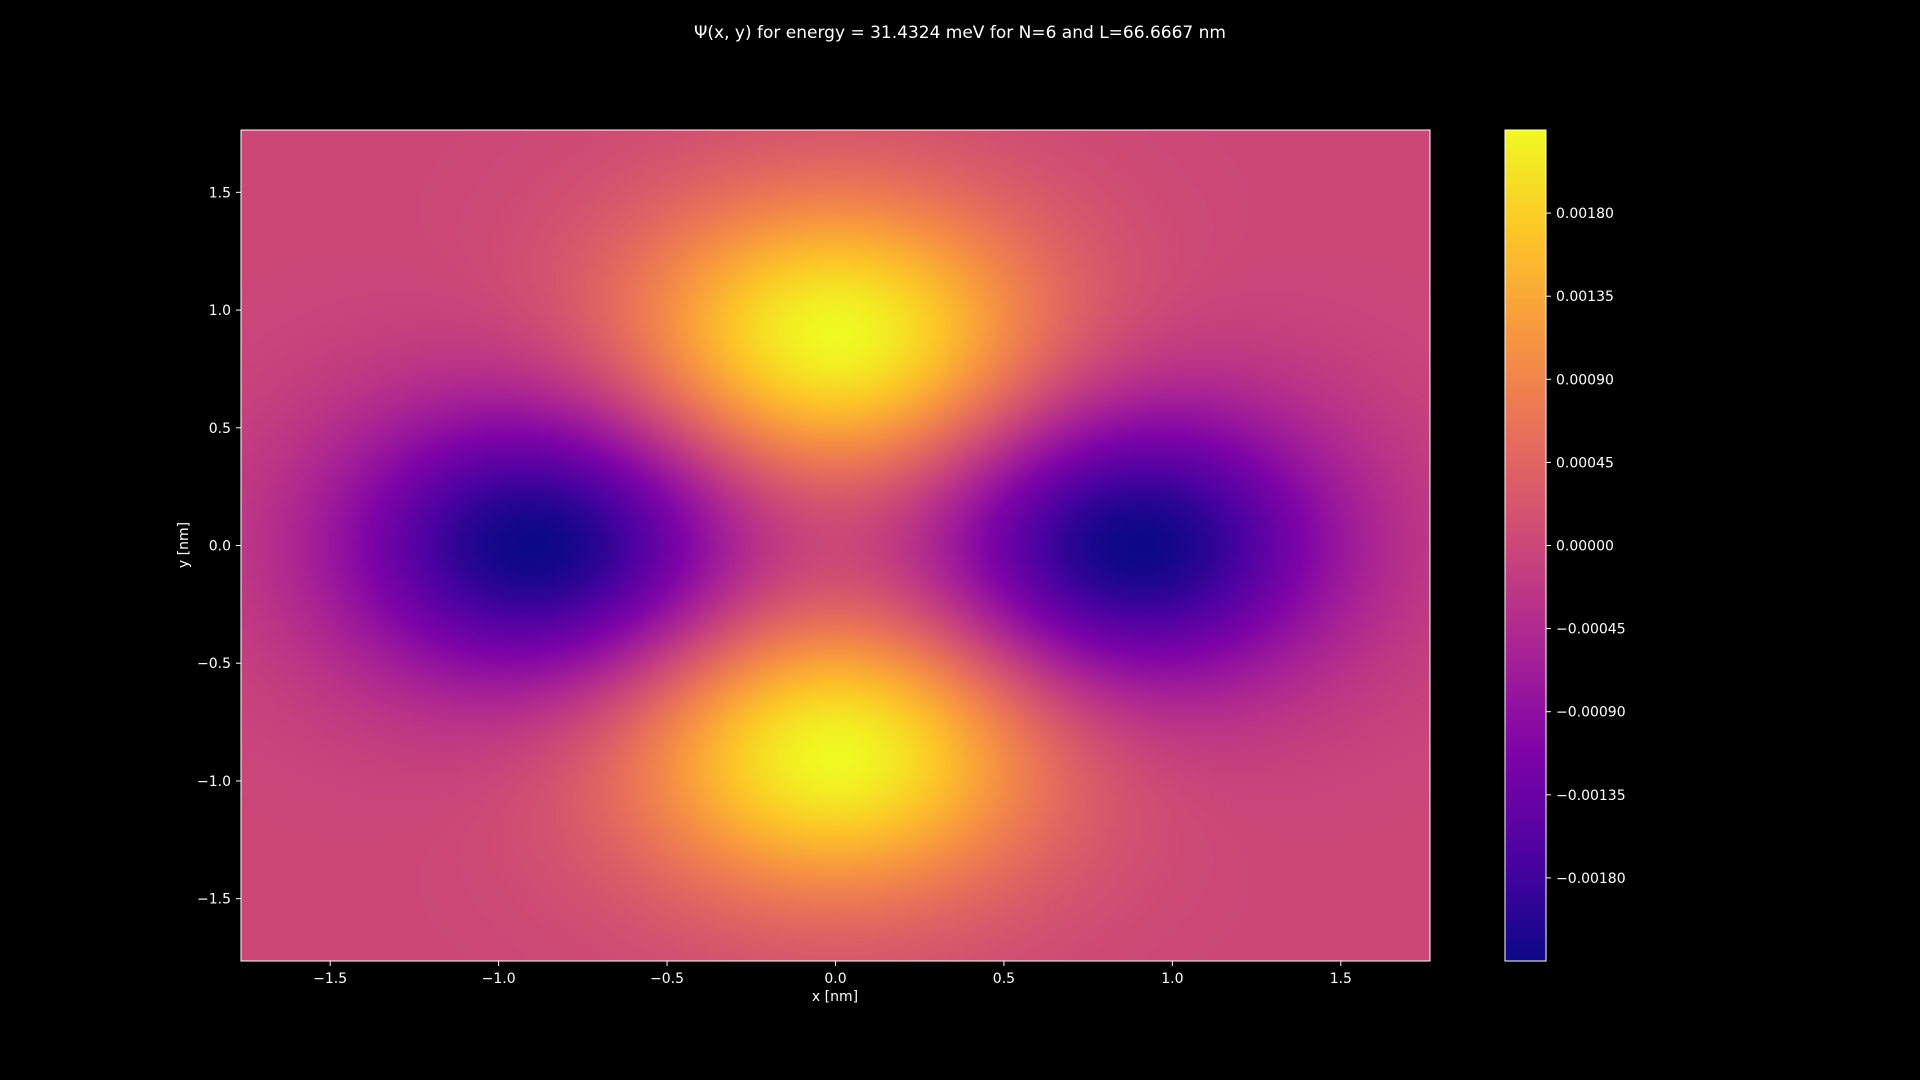  I want to click on y-axis: 1.5 1.0 0.5 0.0 −0.5 −1.0 −1.5, so click(219, 546).